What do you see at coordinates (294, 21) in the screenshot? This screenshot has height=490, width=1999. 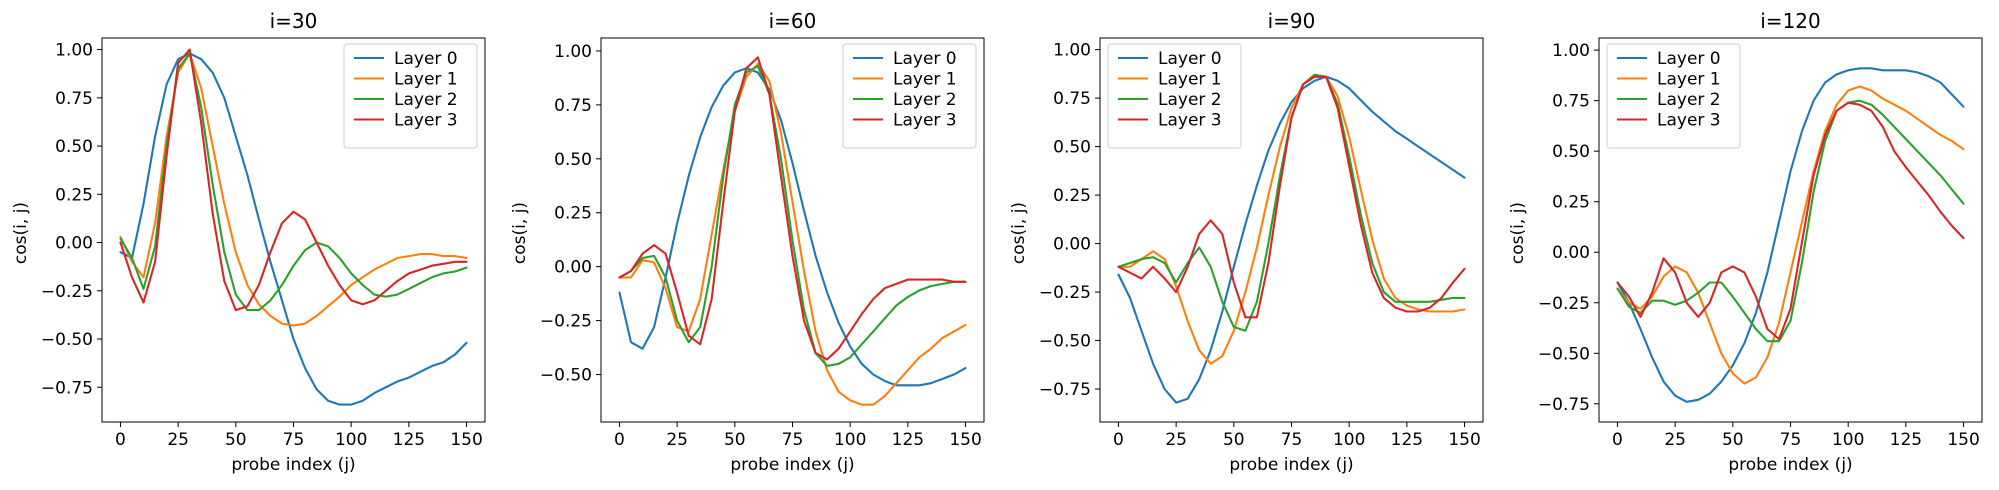 I see `panel-title: i=30` at bounding box center [294, 21].